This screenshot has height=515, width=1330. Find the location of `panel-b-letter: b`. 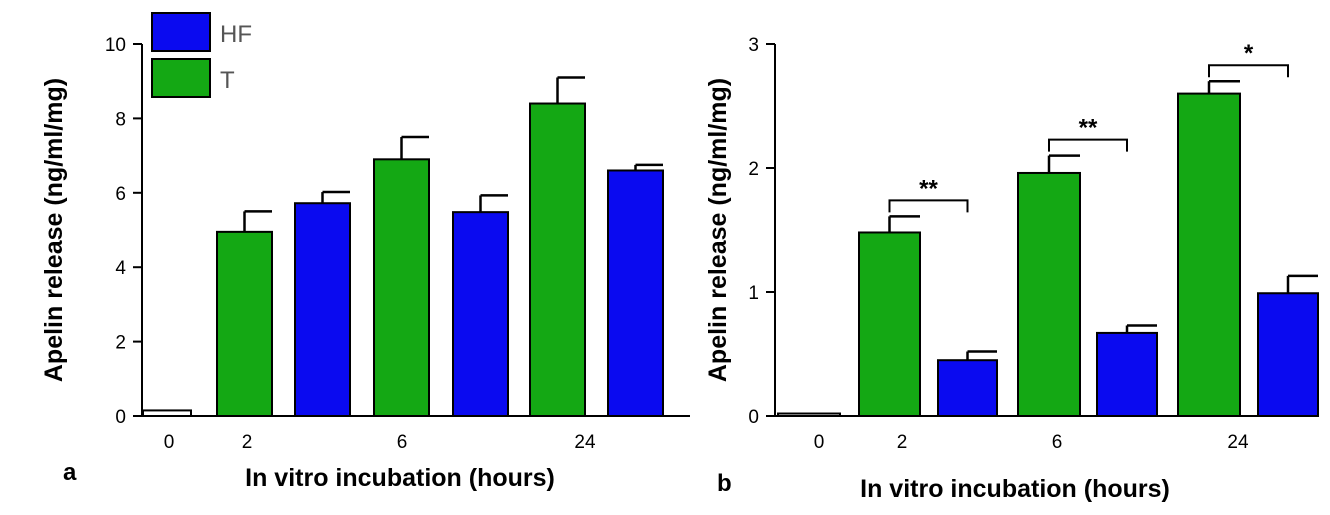

panel-b-letter: b is located at coordinates (724, 483).